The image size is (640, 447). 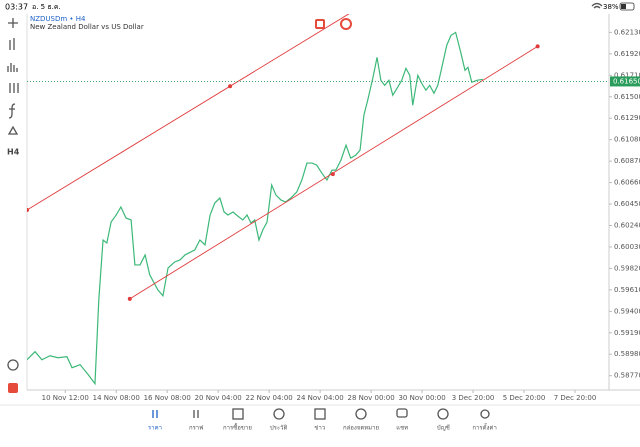 What do you see at coordinates (116, 398) in the screenshot?
I see `x-tick-label: 14 Nov 08:00` at bounding box center [116, 398].